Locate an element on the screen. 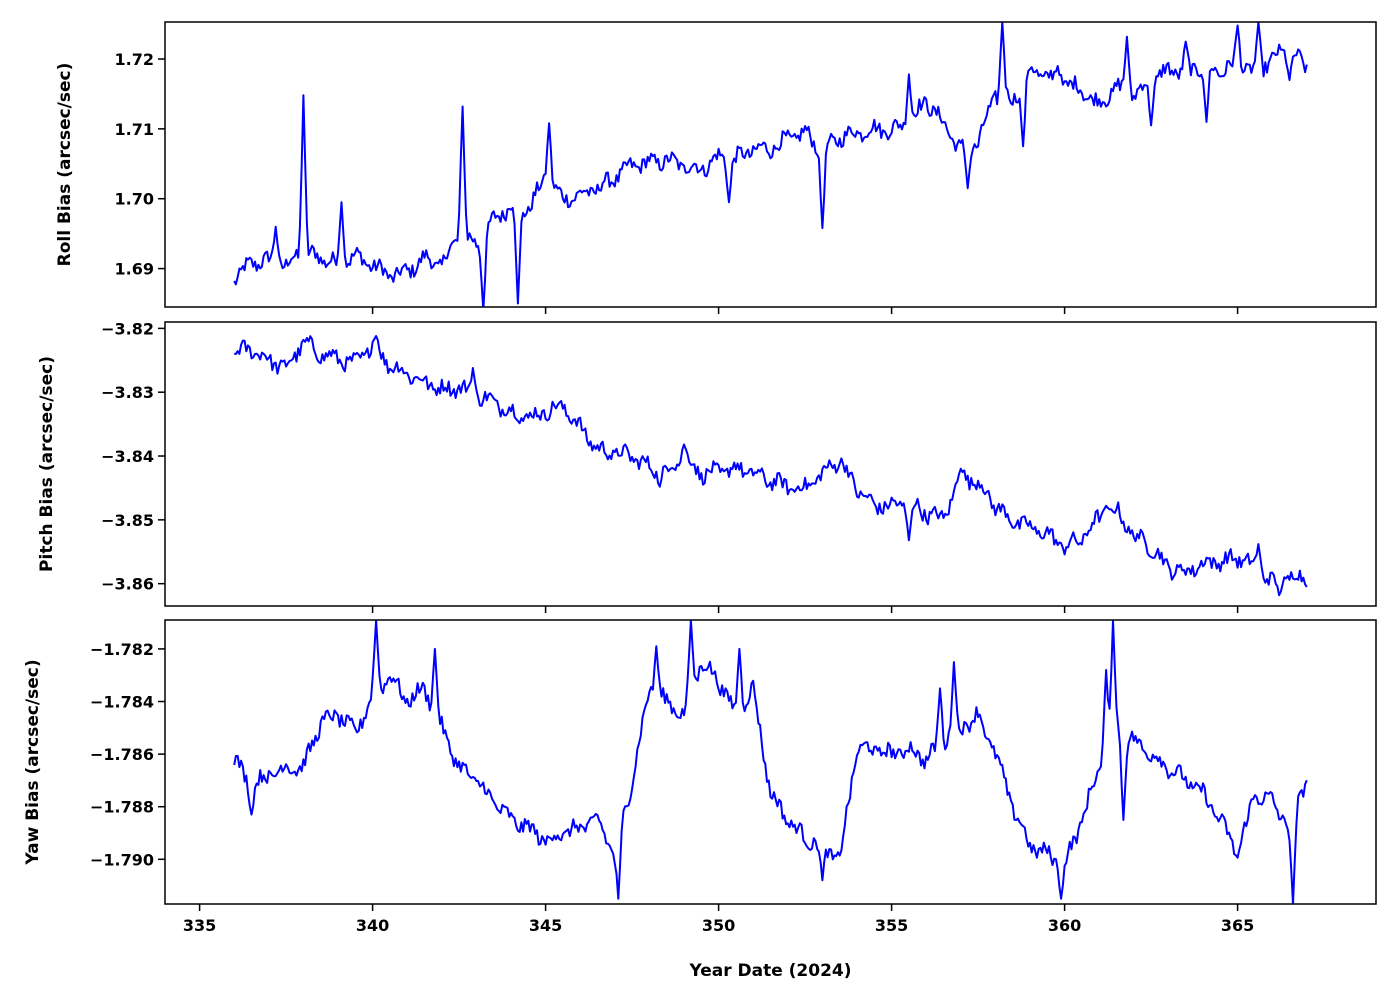 The image size is (1400, 1000). x-tick-label: 355 is located at coordinates (891, 925).